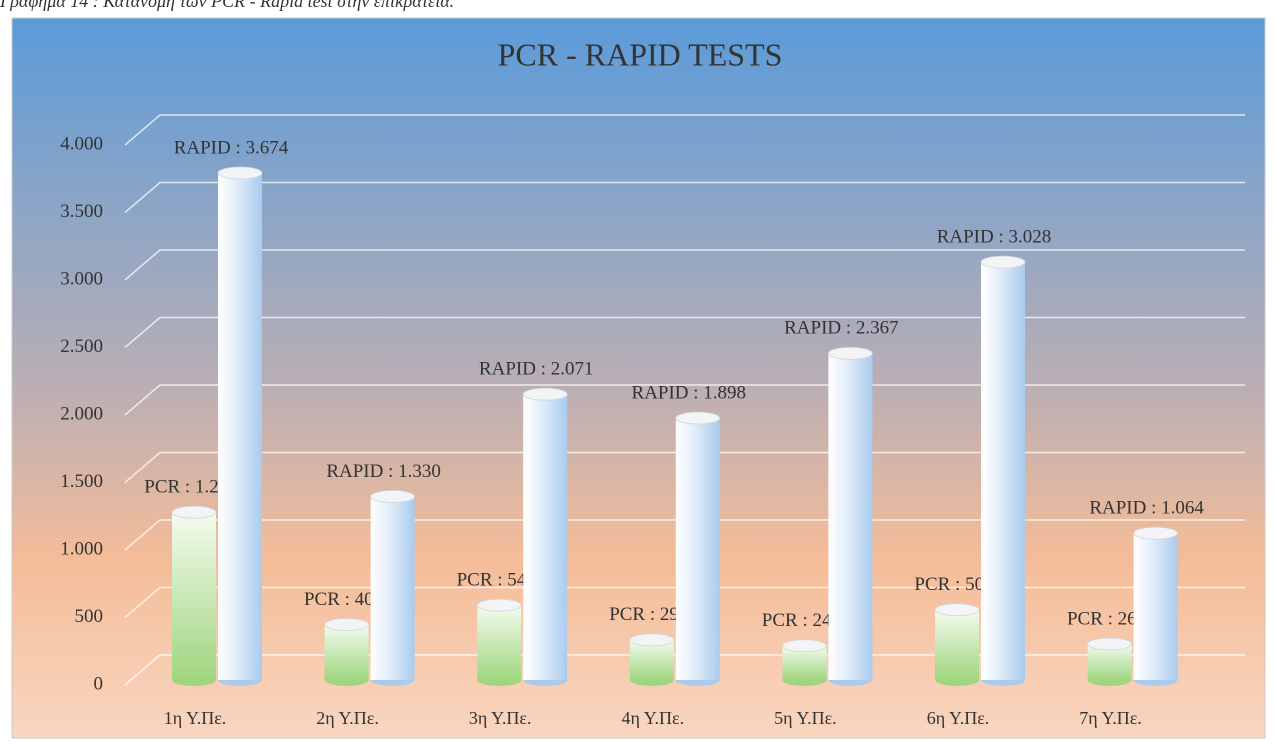 Image resolution: width=1275 pixels, height=744 pixels. I want to click on x-tick-label: 6η Υ.Πε., so click(958, 718).